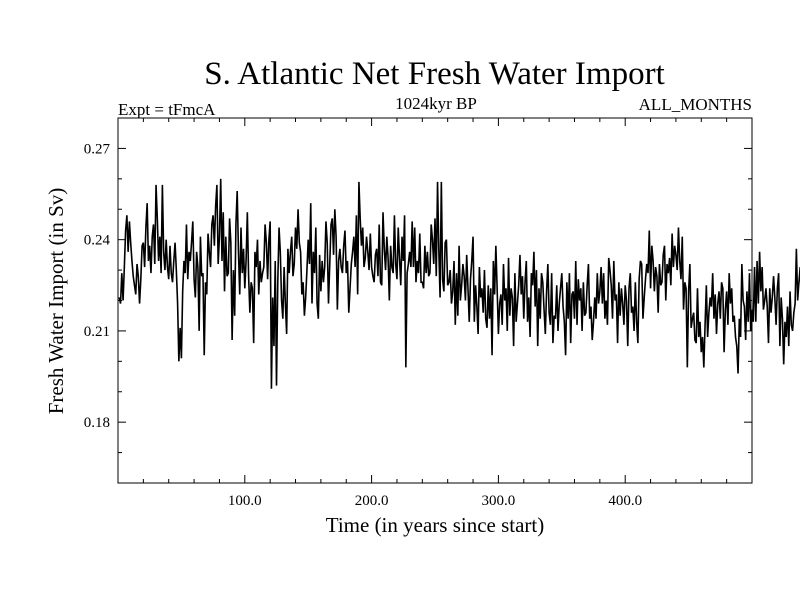  Describe the element at coordinates (435, 525) in the screenshot. I see `x-axis-title: Time (in years since start)` at that location.